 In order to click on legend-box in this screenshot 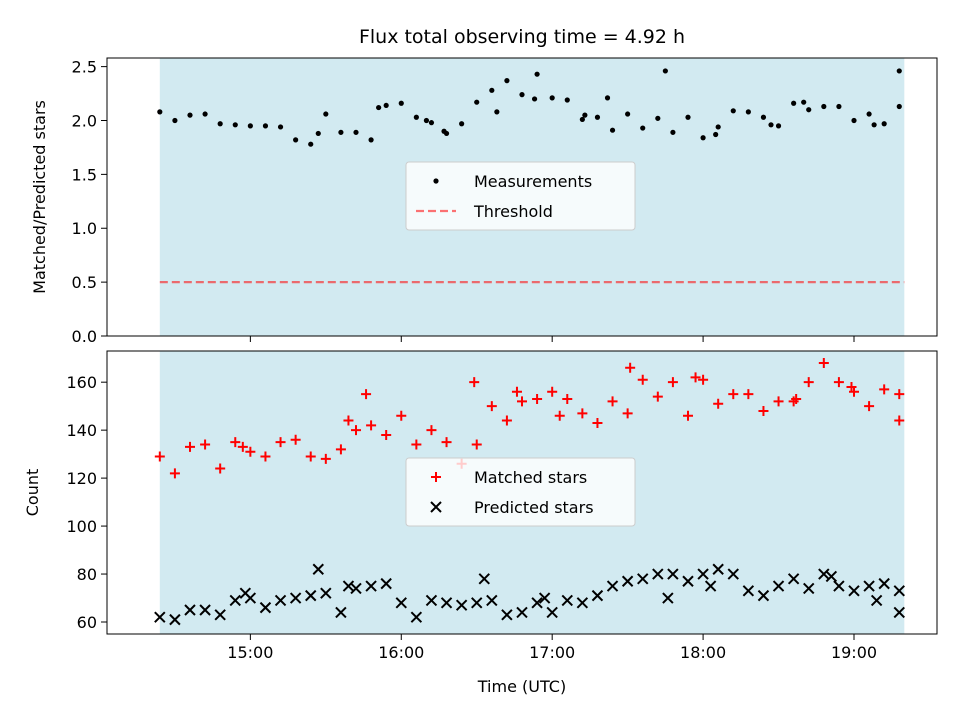, I will do `click(520, 492)`.